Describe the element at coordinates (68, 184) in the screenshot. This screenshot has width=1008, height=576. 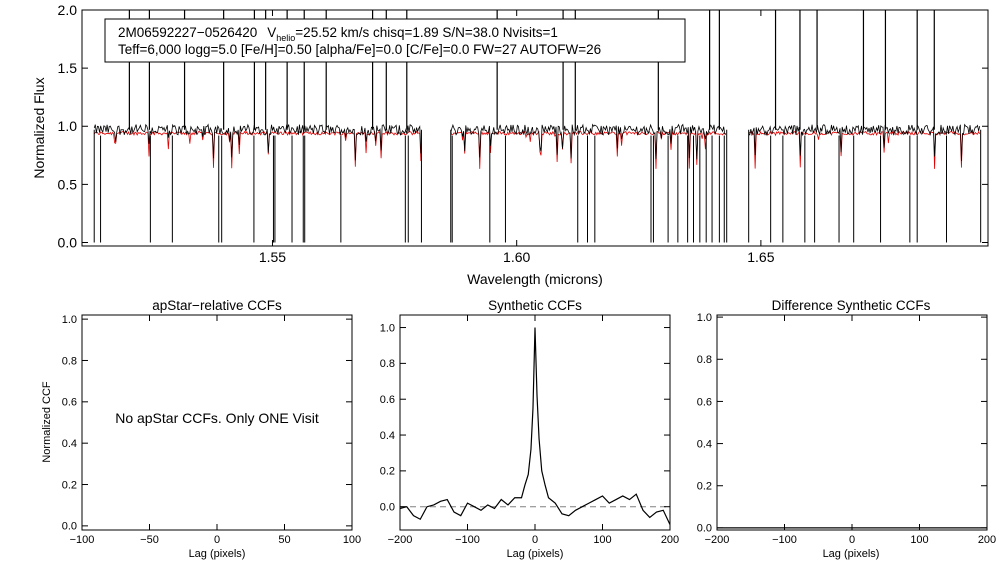
I see `spectrum-y-tick-label: 0.5` at that location.